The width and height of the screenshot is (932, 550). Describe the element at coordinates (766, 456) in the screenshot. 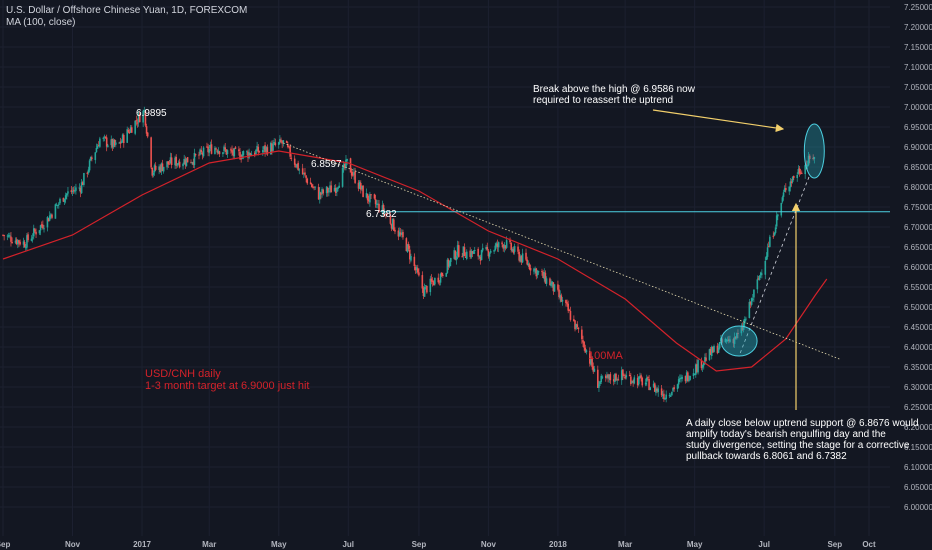

I see `bottom-annotation-line: pullback towards 6.8061 and 6.7382` at that location.